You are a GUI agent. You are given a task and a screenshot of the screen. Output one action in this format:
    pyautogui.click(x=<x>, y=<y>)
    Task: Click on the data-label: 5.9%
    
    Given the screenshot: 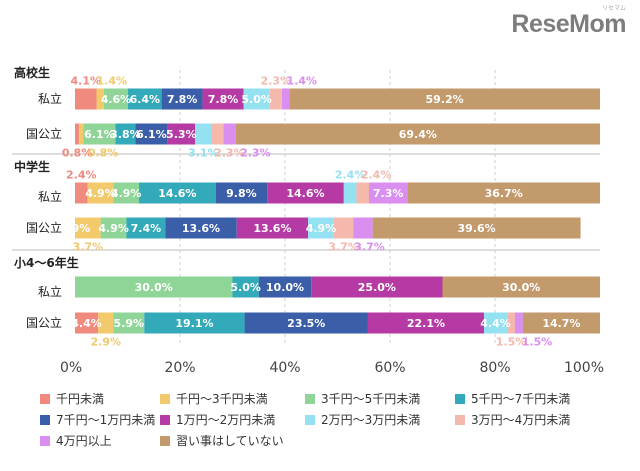 What is the action you would take?
    pyautogui.click(x=129, y=323)
    